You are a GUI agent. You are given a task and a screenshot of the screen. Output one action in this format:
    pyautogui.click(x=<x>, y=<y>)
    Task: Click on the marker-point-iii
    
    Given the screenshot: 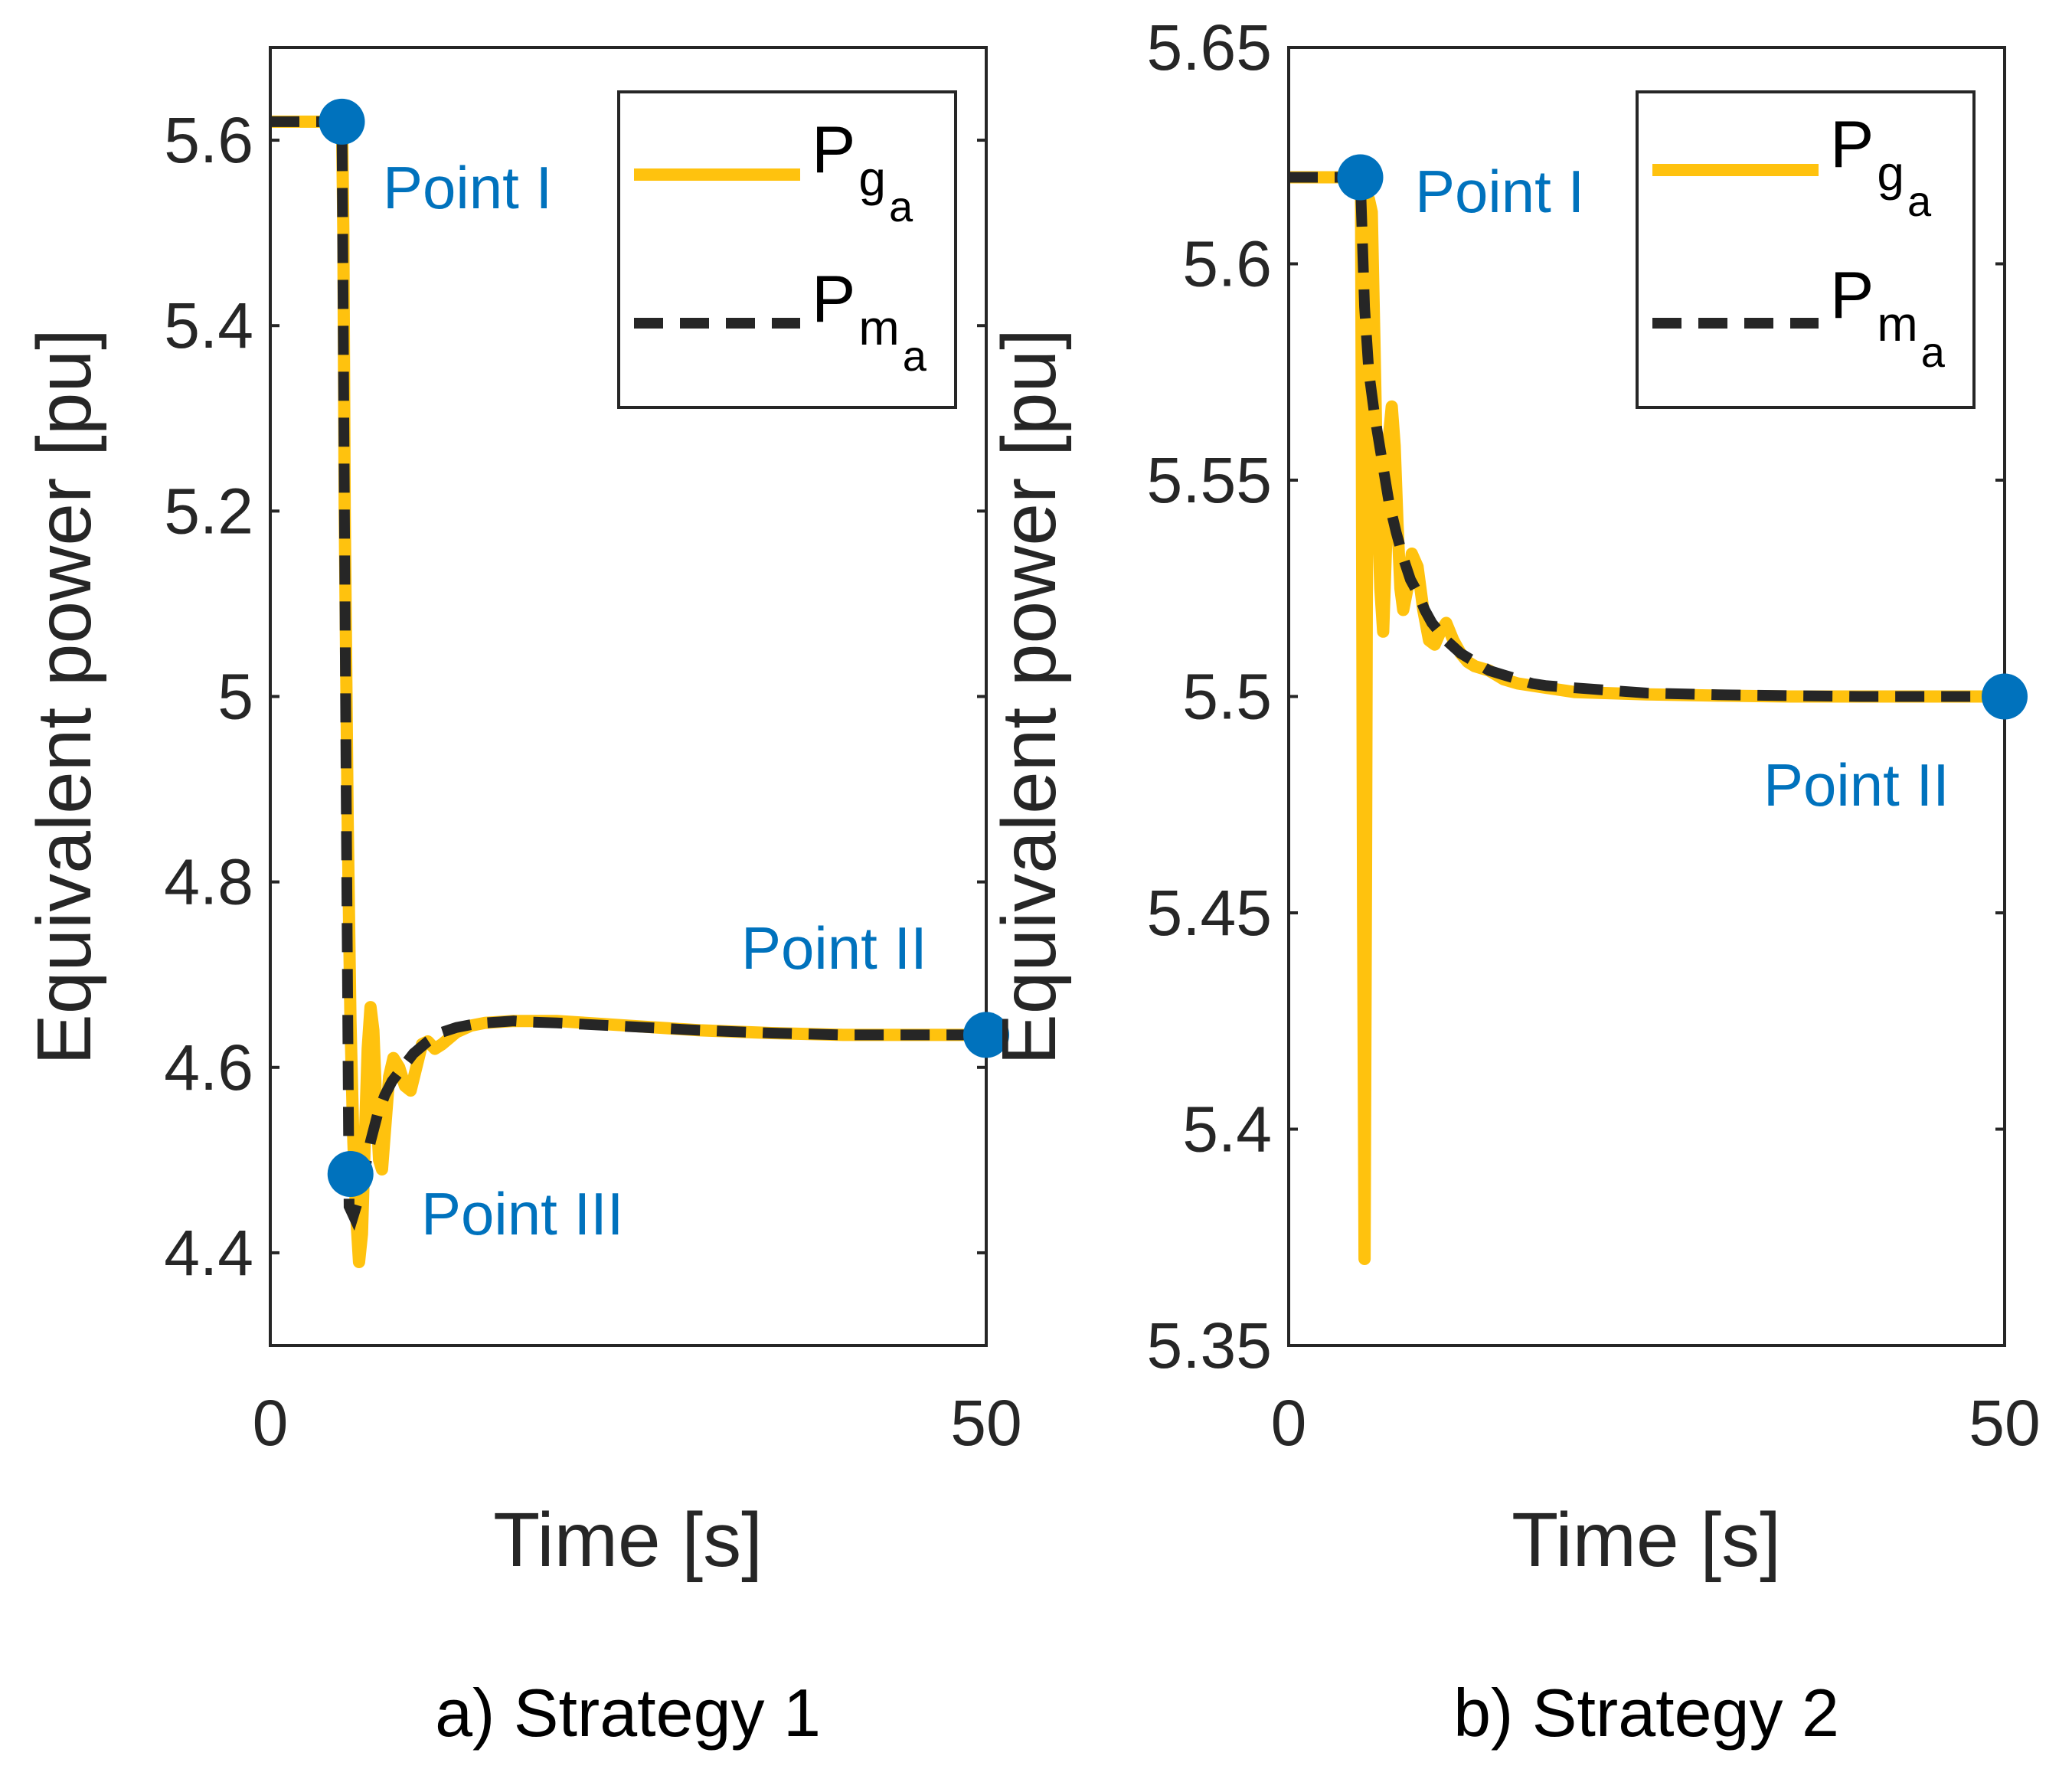 What is the action you would take?
    pyautogui.click(x=350, y=1174)
    